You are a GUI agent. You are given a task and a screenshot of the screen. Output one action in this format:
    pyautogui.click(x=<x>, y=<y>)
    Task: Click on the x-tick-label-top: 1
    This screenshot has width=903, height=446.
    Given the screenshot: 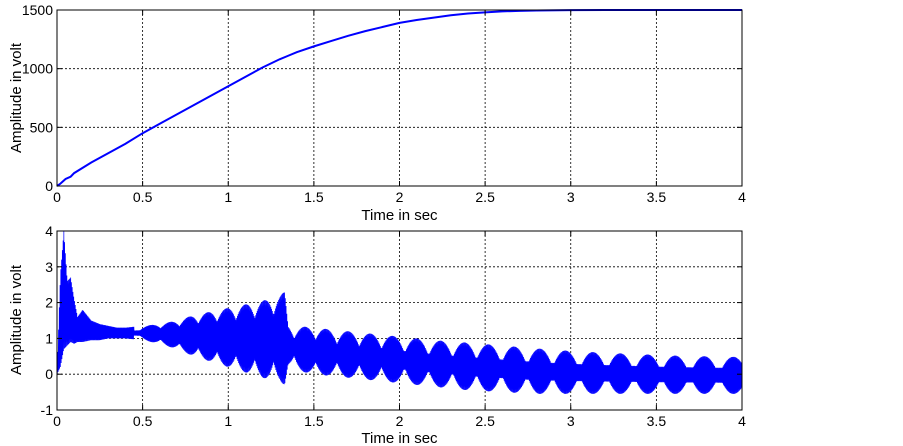 What is the action you would take?
    pyautogui.click(x=228, y=197)
    